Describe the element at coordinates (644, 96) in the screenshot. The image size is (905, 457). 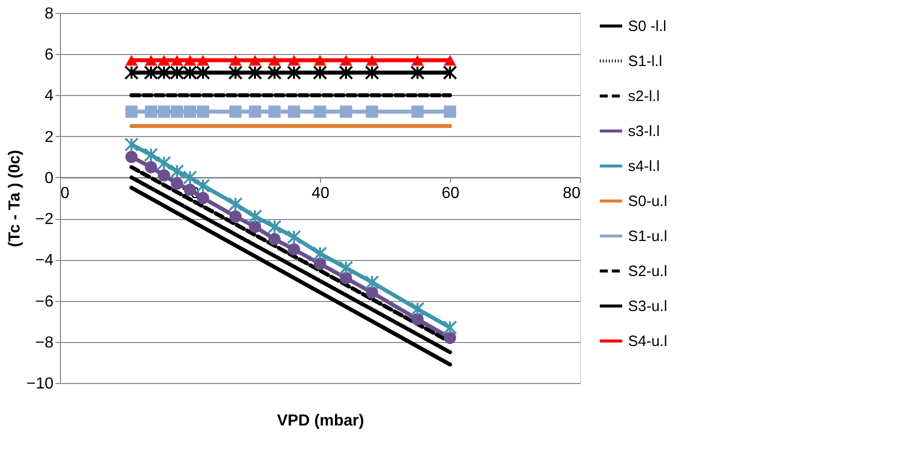
I see `legend-label: s2-l.l` at that location.